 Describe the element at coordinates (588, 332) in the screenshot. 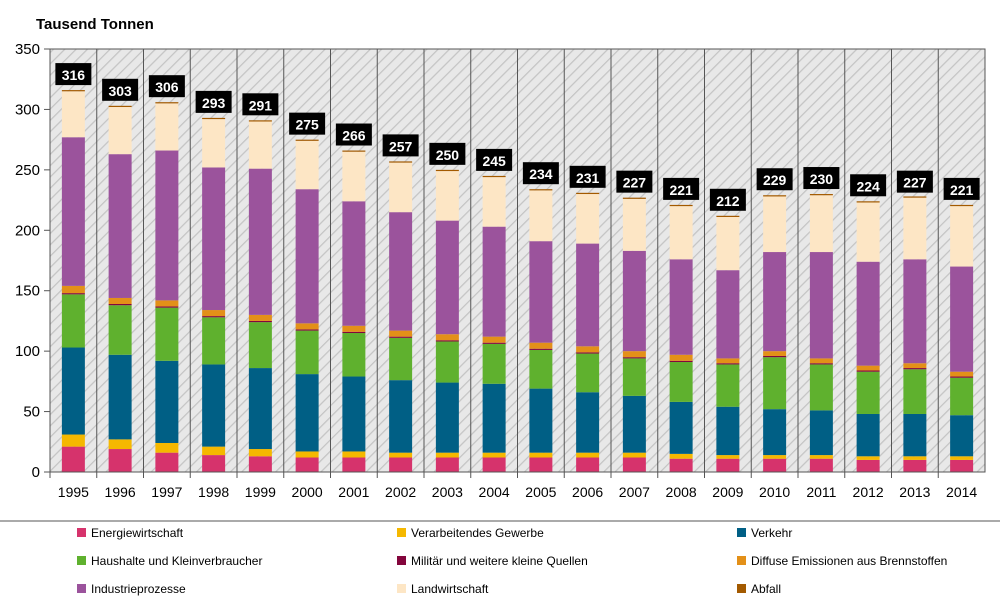

I see `bar-stack-2006` at that location.